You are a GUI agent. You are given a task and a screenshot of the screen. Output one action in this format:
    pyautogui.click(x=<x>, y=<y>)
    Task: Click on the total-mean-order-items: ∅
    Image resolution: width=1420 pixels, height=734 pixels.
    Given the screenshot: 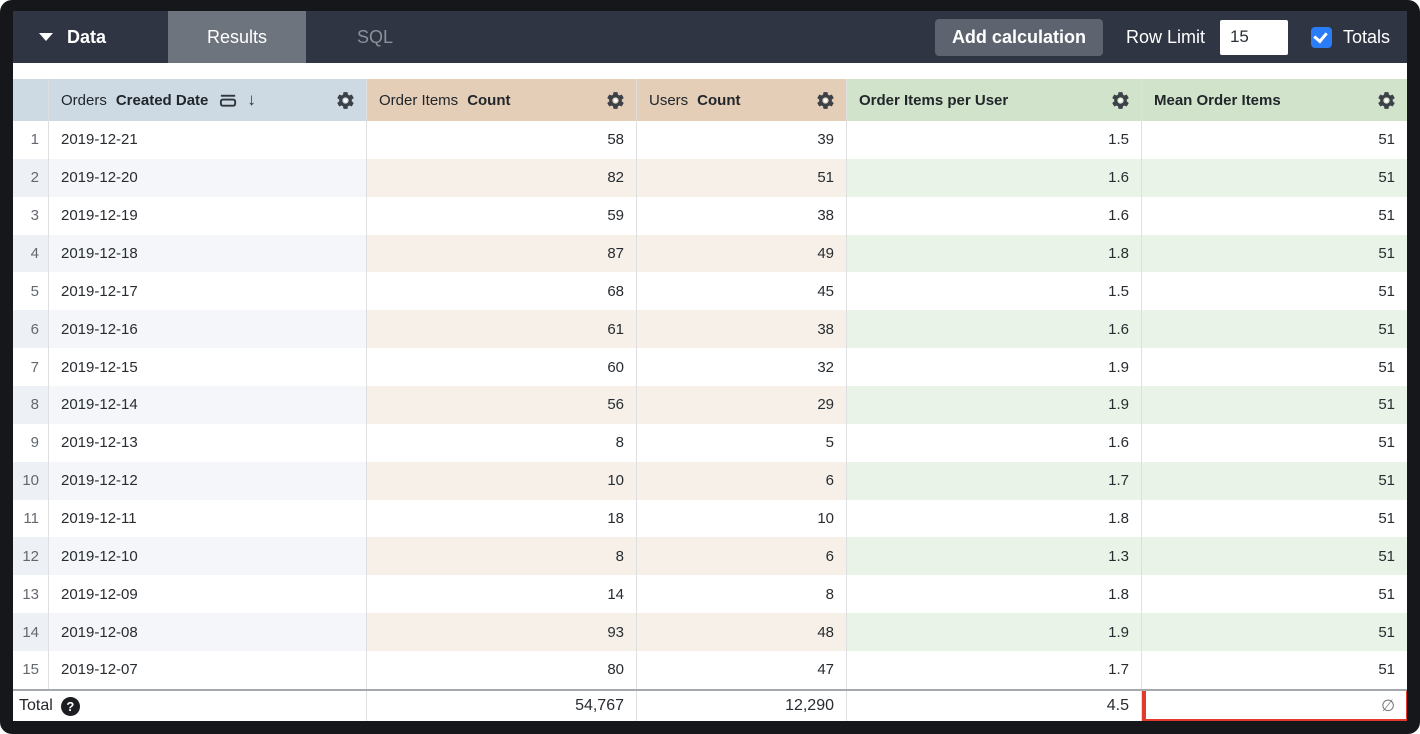 What is the action you would take?
    pyautogui.click(x=1274, y=706)
    